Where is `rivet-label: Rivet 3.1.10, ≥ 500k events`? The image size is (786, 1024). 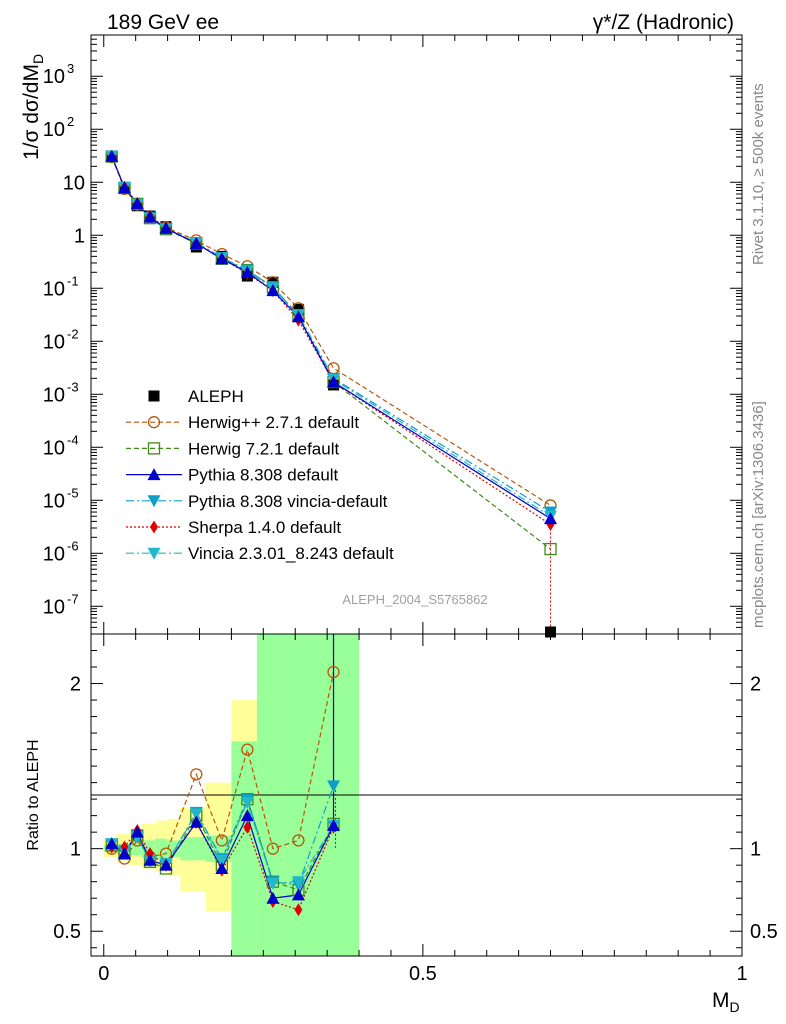
rivet-label: Rivet 3.1.10, ≥ 500k events is located at coordinates (758, 174).